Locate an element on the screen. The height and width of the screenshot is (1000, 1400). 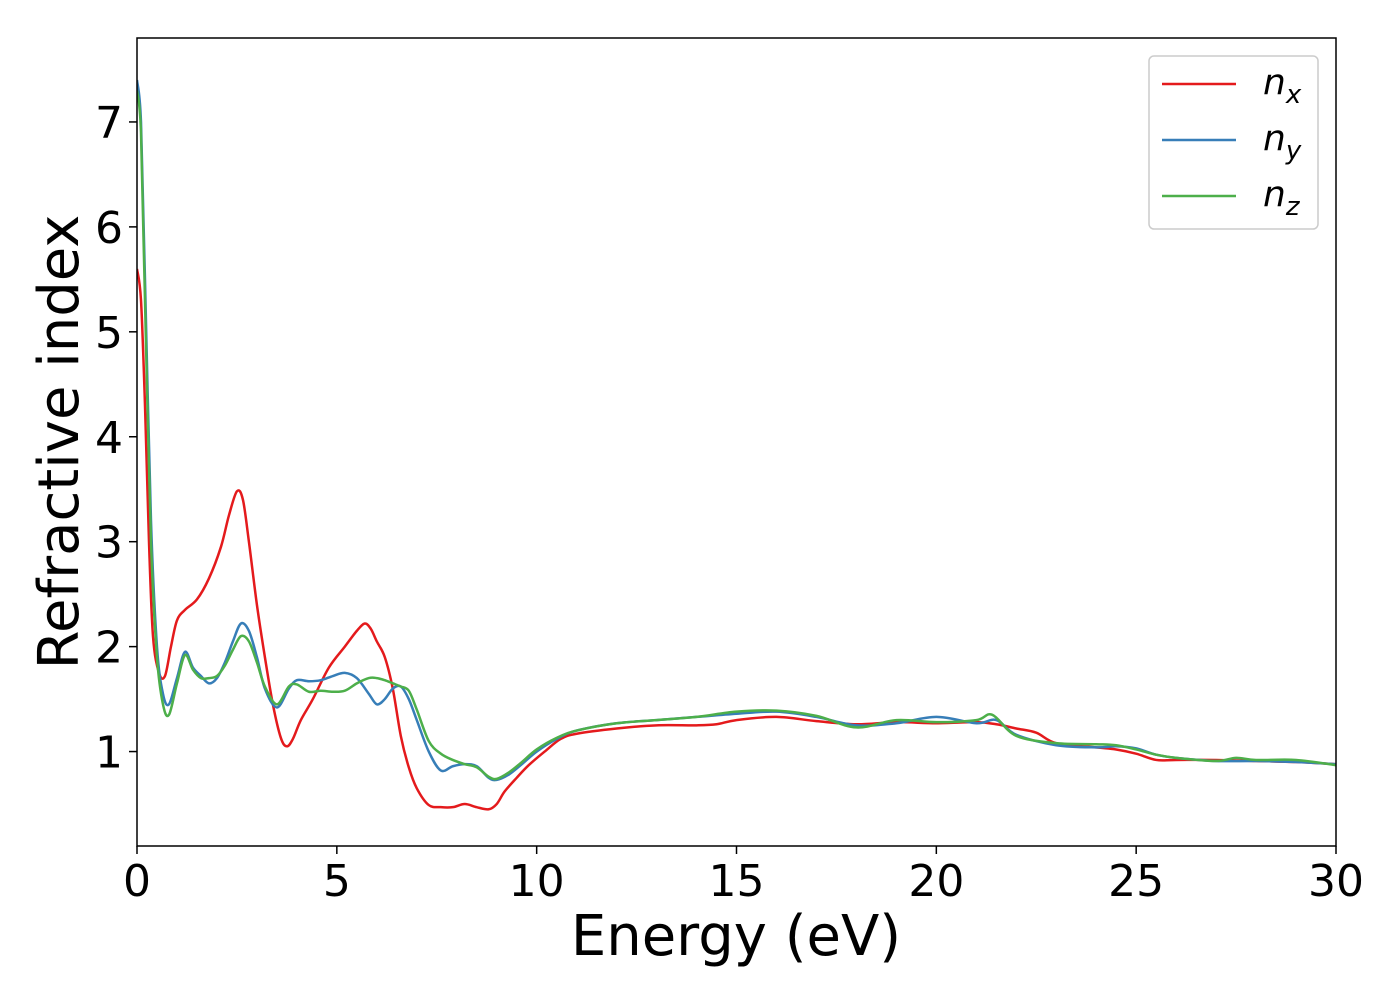
legend-label-ny: ny is located at coordinates (1282, 142).